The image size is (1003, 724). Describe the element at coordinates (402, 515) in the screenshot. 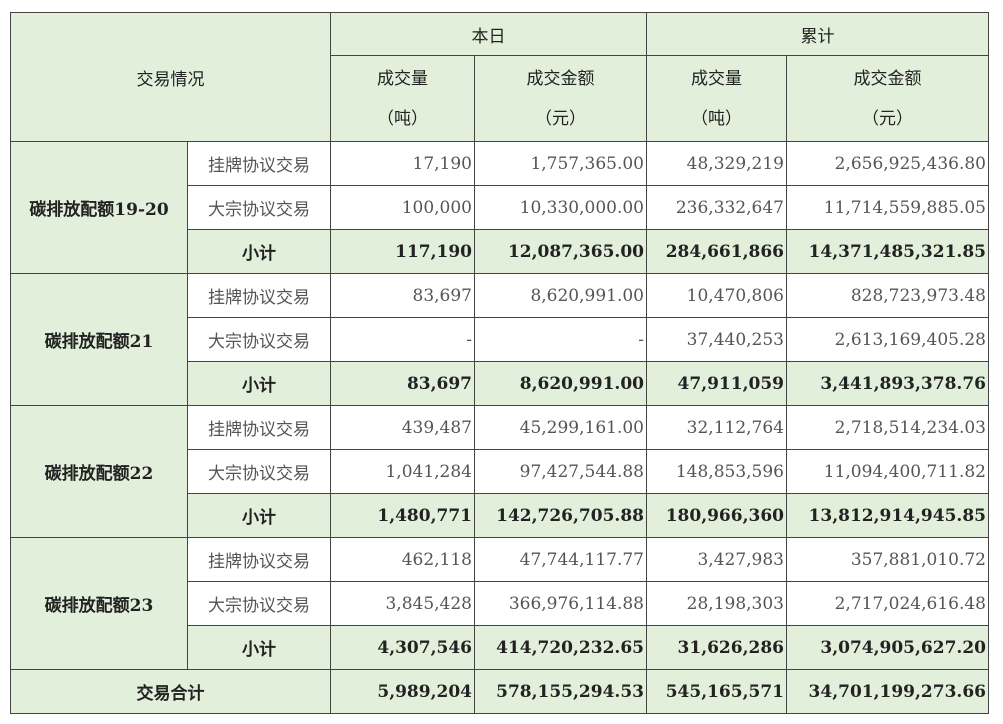

I see `today-volume: 1,480,771` at that location.